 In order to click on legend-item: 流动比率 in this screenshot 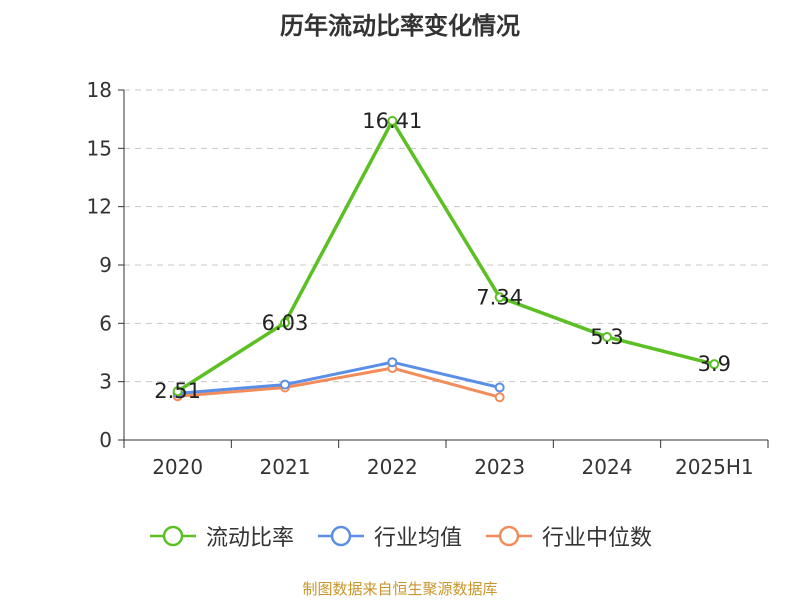, I will do `click(221, 536)`.